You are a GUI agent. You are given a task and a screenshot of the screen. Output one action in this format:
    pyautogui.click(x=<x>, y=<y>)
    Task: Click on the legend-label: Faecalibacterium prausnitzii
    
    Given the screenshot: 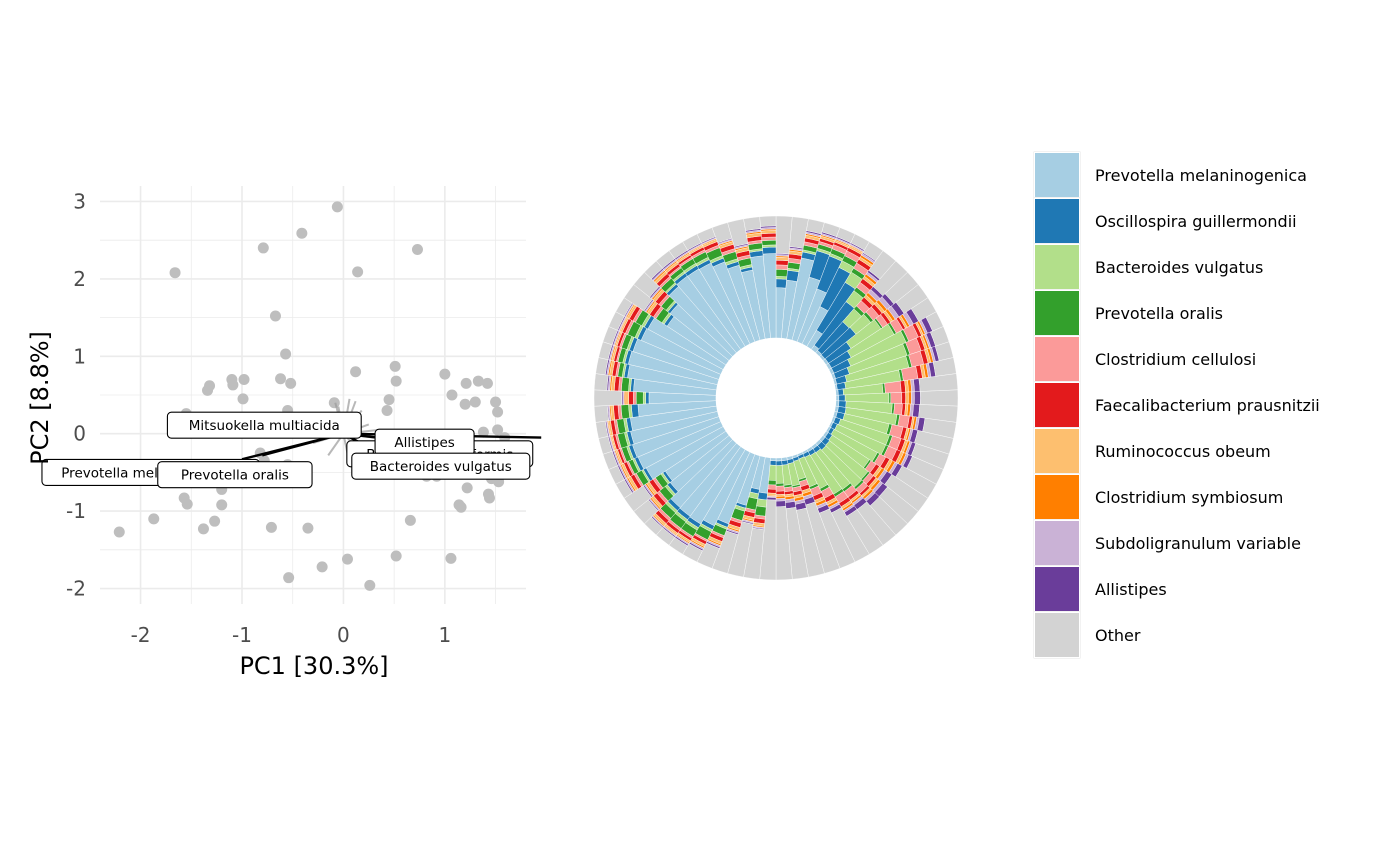 What is the action you would take?
    pyautogui.click(x=1207, y=405)
    